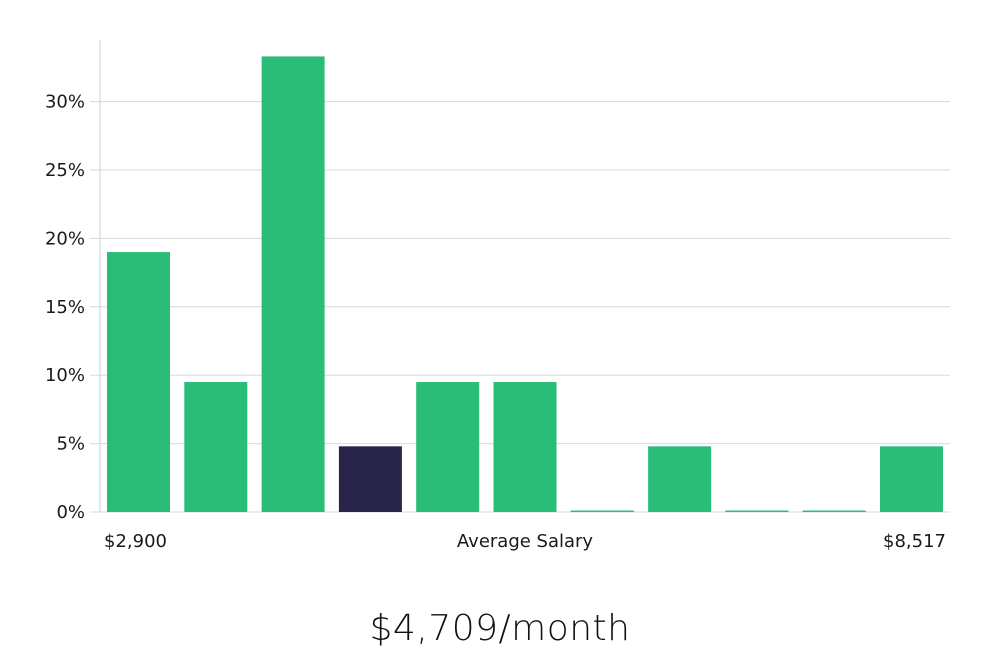 The width and height of the screenshot is (1000, 660). I want to click on x-start-label: $2,900, so click(135, 541).